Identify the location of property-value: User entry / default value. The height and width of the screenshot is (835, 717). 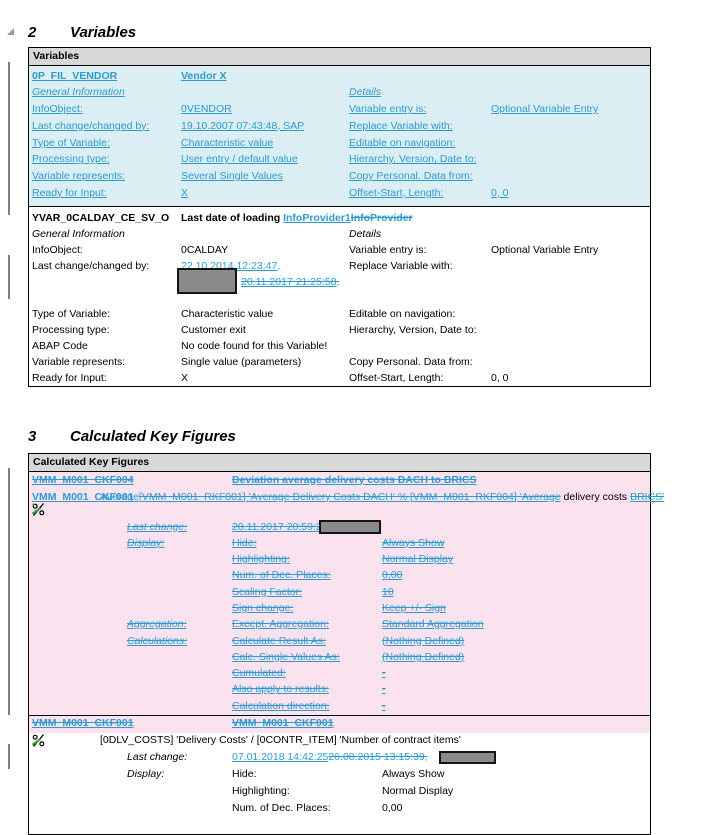
(239, 159).